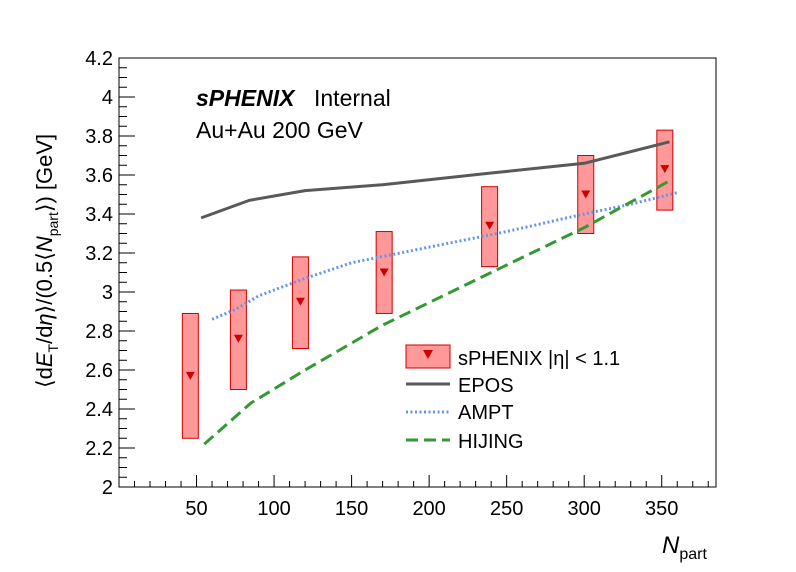  Describe the element at coordinates (99, 449) in the screenshot. I see `y-tick-label: 2.2` at that location.